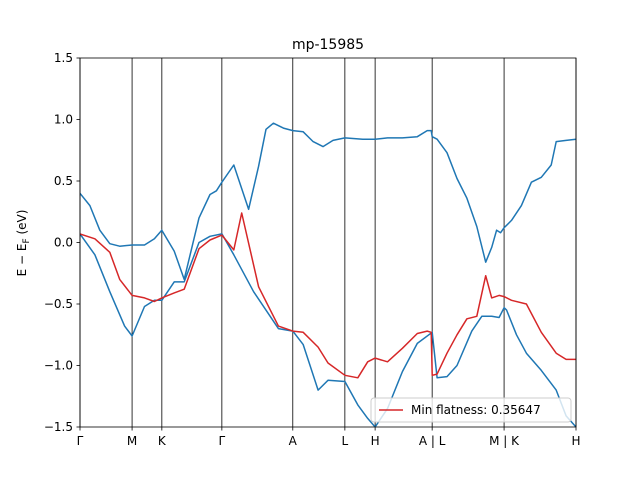 This screenshot has height=480, width=640. What do you see at coordinates (132, 441) in the screenshot?
I see `x-tick-label-1: M` at bounding box center [132, 441].